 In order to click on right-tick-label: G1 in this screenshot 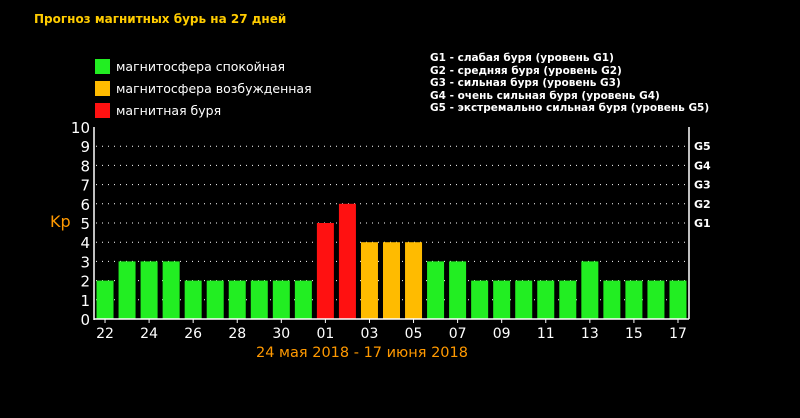, I will do `click(702, 223)`.